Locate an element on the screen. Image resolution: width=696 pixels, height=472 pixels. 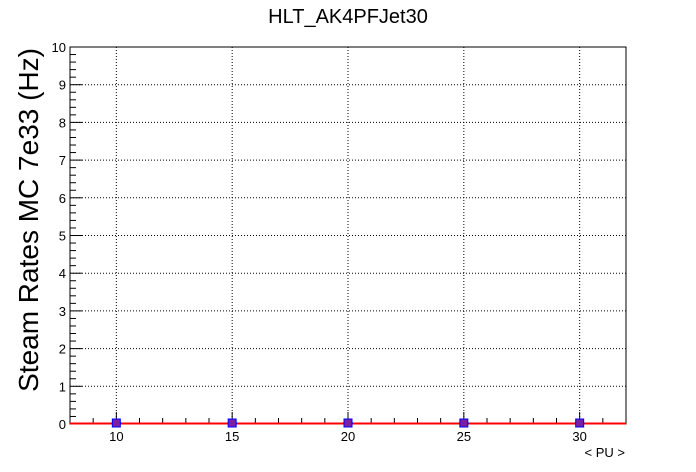
chart-title: HLT_AK4PFJet30 is located at coordinates (348, 17).